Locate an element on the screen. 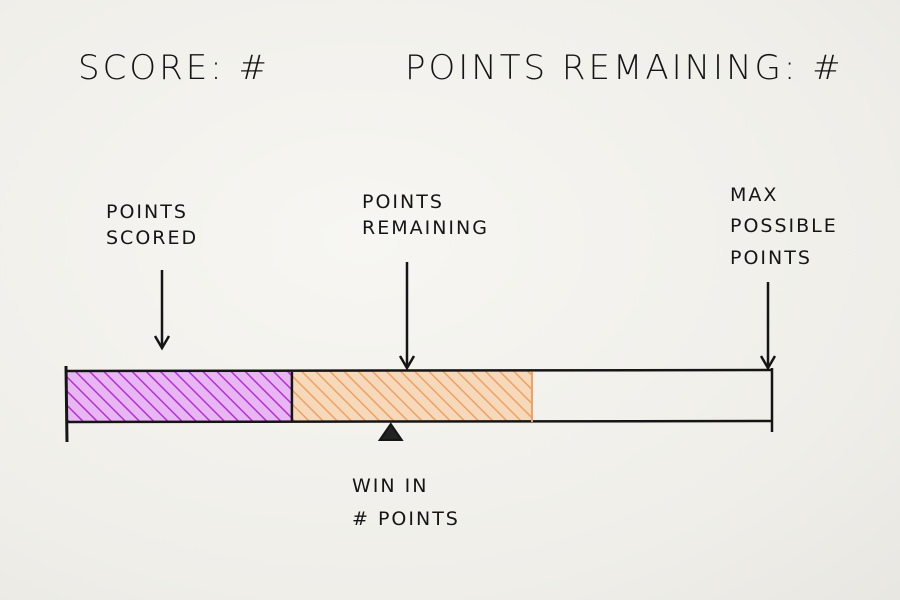 The image size is (900, 600). points-scored-annotation: POINTS SCORED is located at coordinates (152, 225).